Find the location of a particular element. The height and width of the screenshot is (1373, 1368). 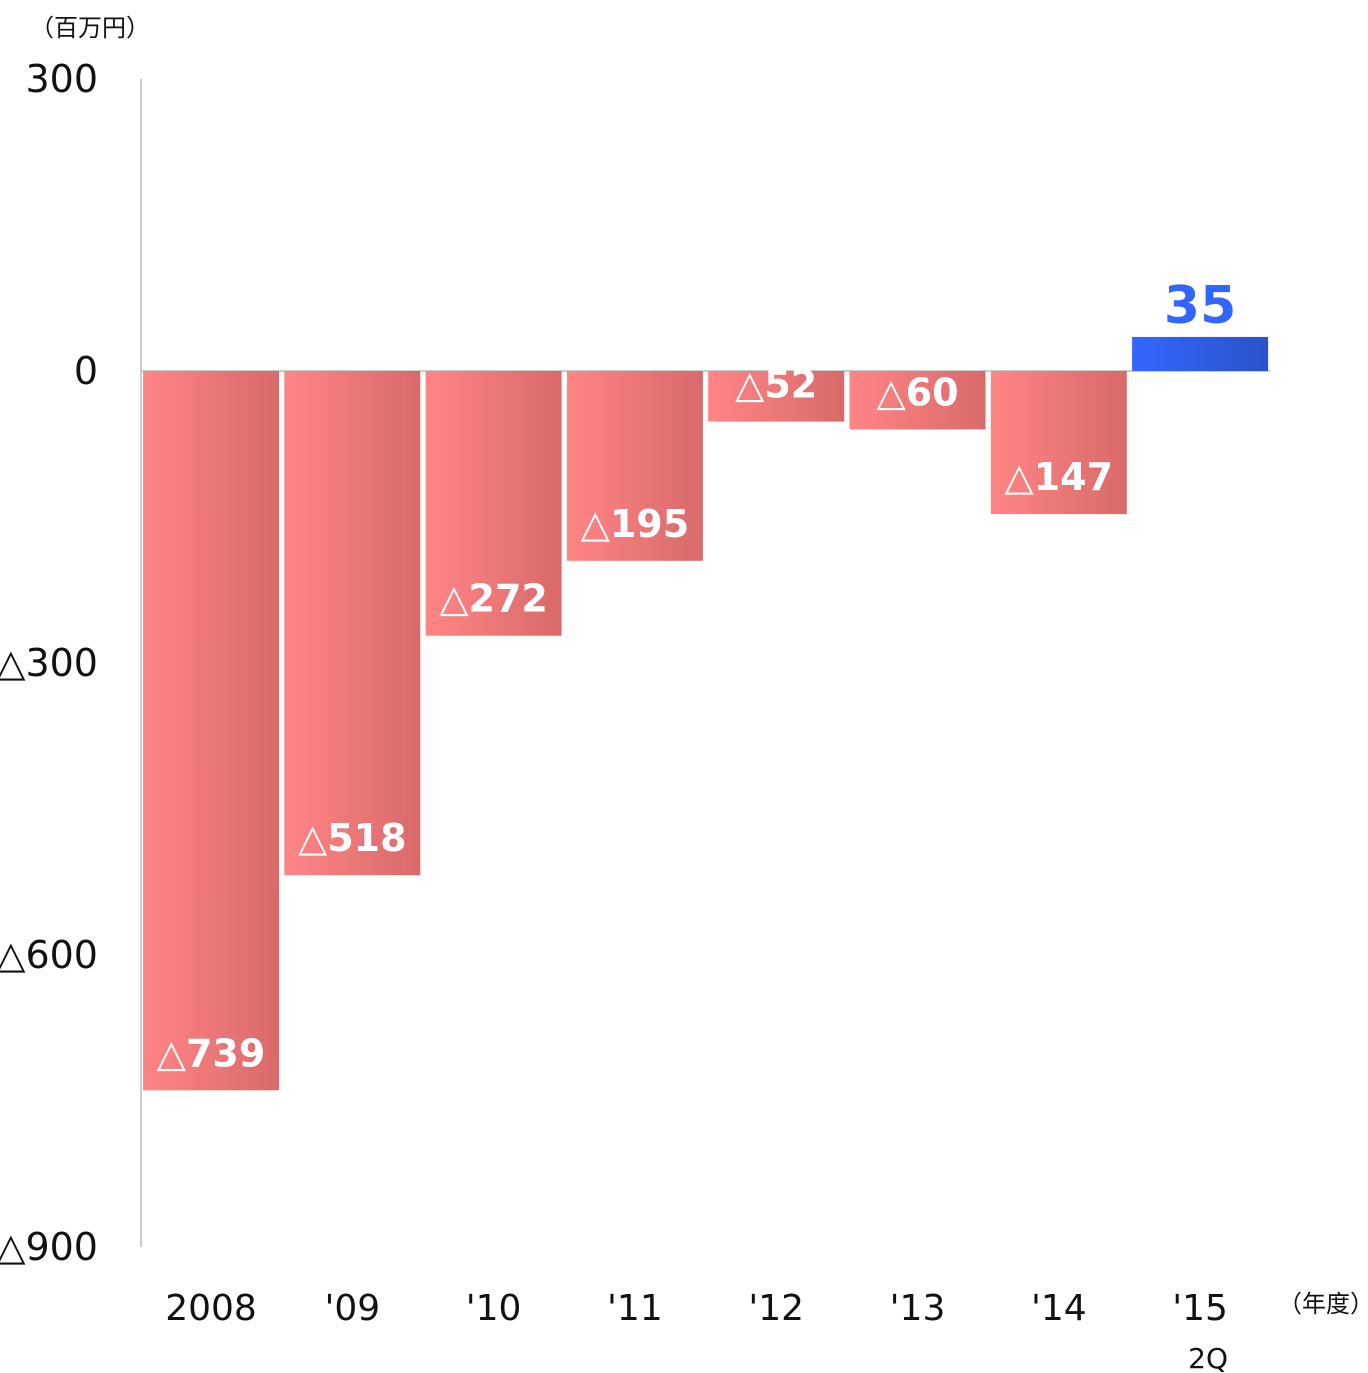

y-tick-label: 0 is located at coordinates (86, 371).